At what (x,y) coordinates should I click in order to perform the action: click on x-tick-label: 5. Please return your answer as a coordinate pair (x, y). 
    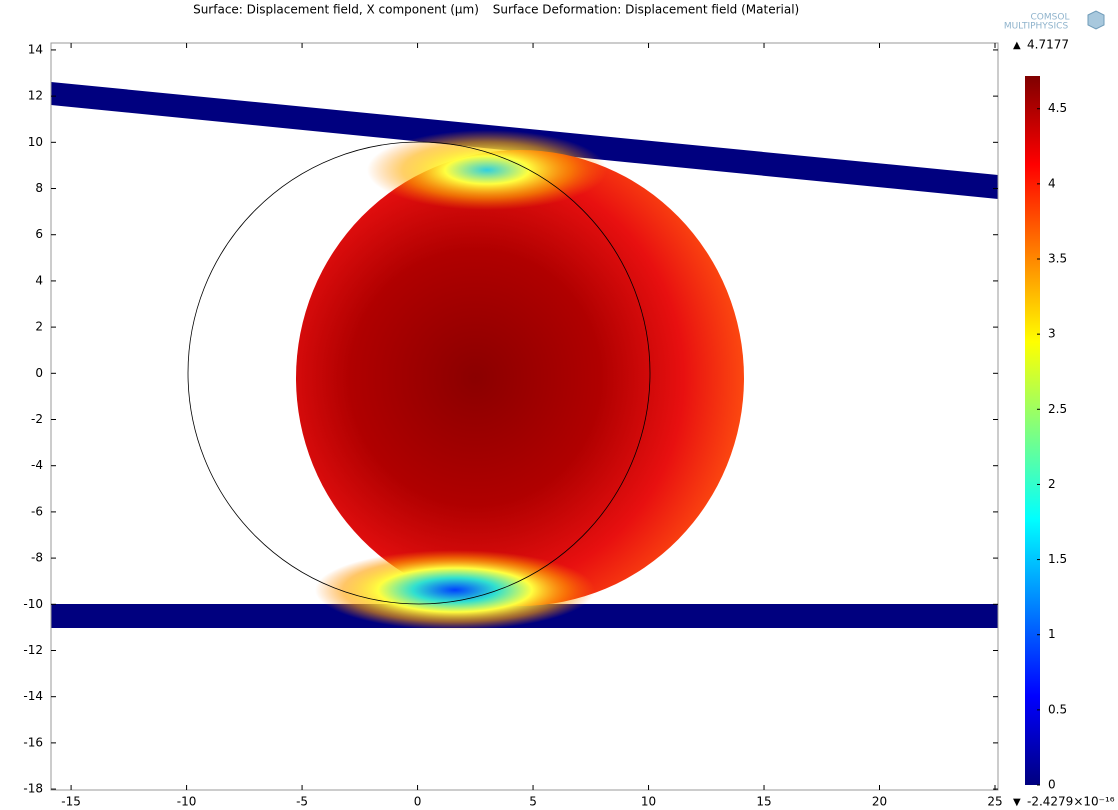
    Looking at the image, I should click on (533, 802).